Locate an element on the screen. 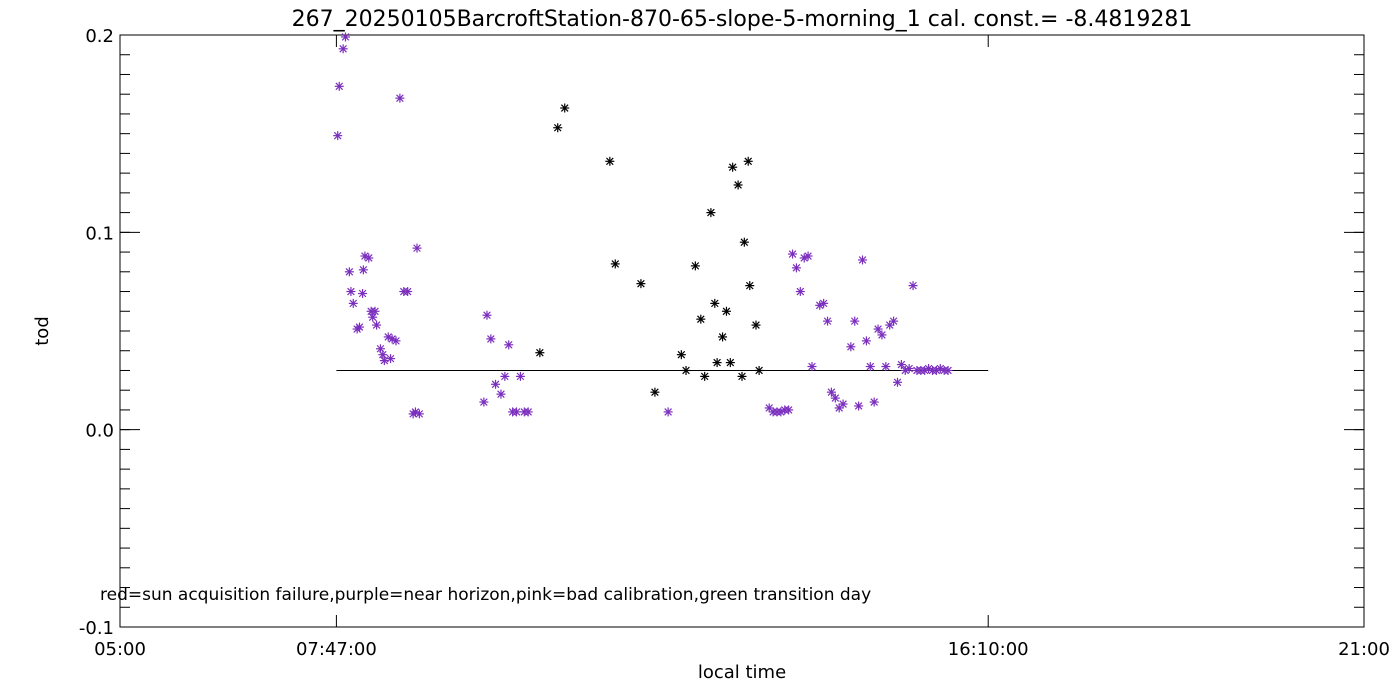 The width and height of the screenshot is (1400, 700). y-tick-label: 0.1 is located at coordinates (99, 233).